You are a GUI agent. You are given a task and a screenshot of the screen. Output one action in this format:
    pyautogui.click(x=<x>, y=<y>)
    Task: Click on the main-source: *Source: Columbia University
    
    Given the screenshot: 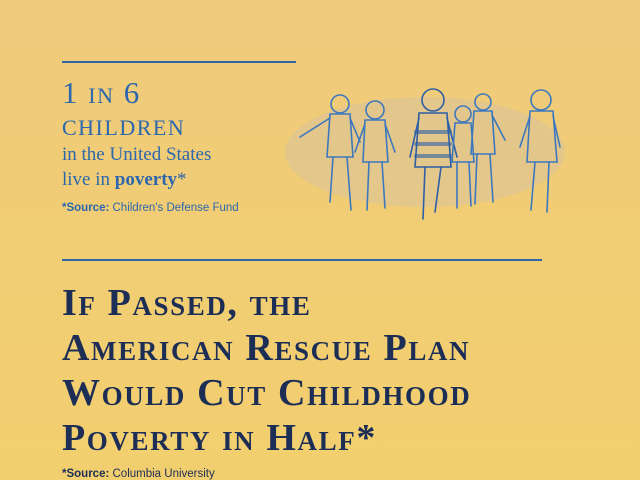 What is the action you would take?
    pyautogui.click(x=138, y=474)
    